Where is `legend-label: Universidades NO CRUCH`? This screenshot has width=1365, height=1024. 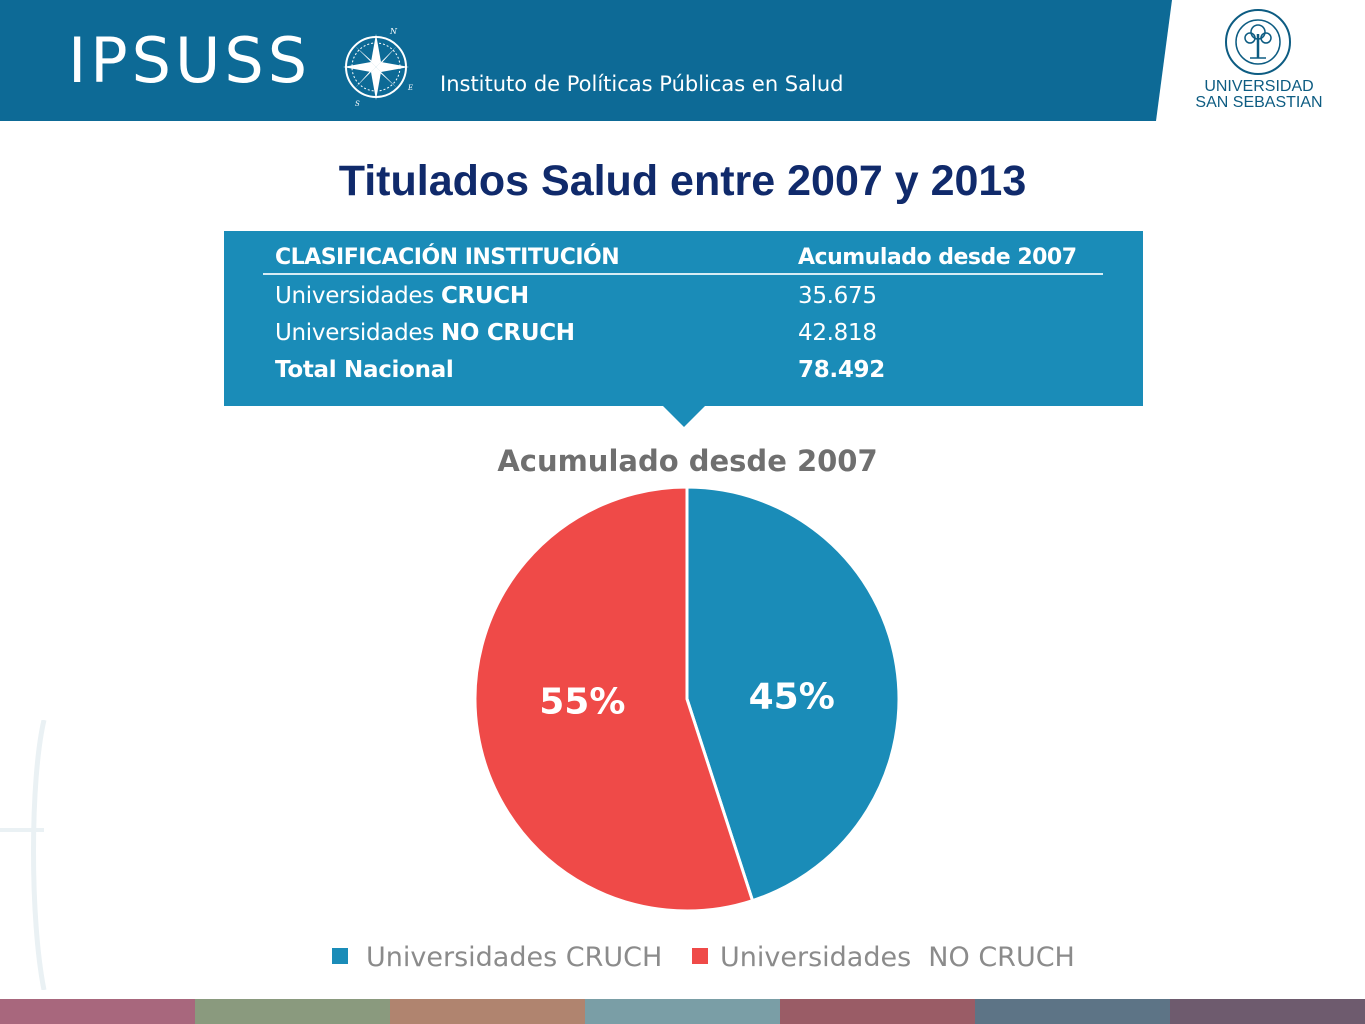
legend-label: Universidades NO CRUCH is located at coordinates (897, 957).